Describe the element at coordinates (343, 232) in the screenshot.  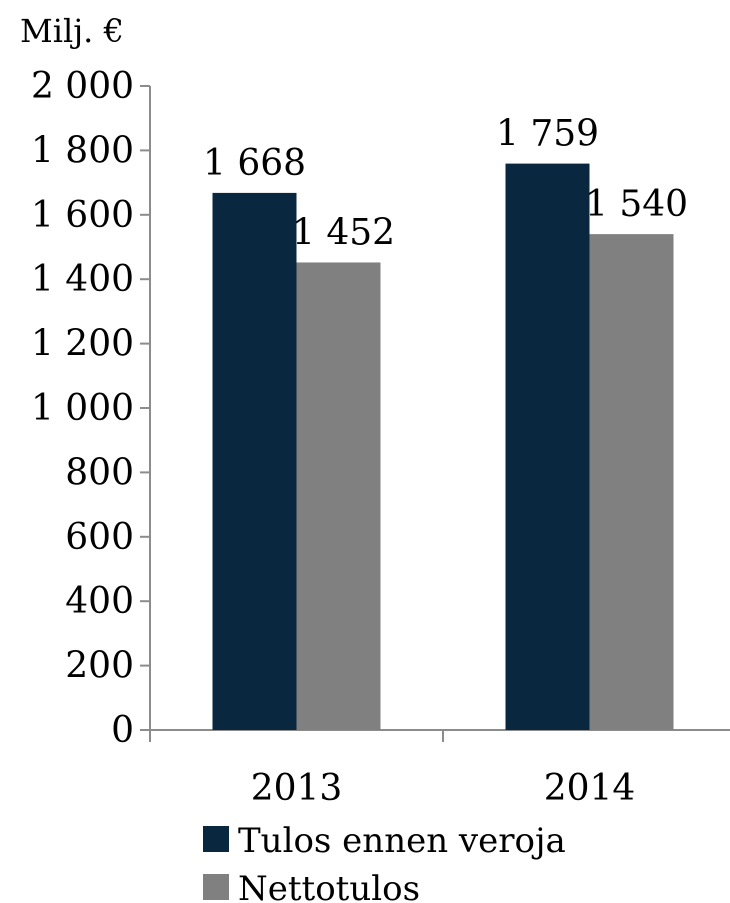
I see `data-label: 1 452` at that location.